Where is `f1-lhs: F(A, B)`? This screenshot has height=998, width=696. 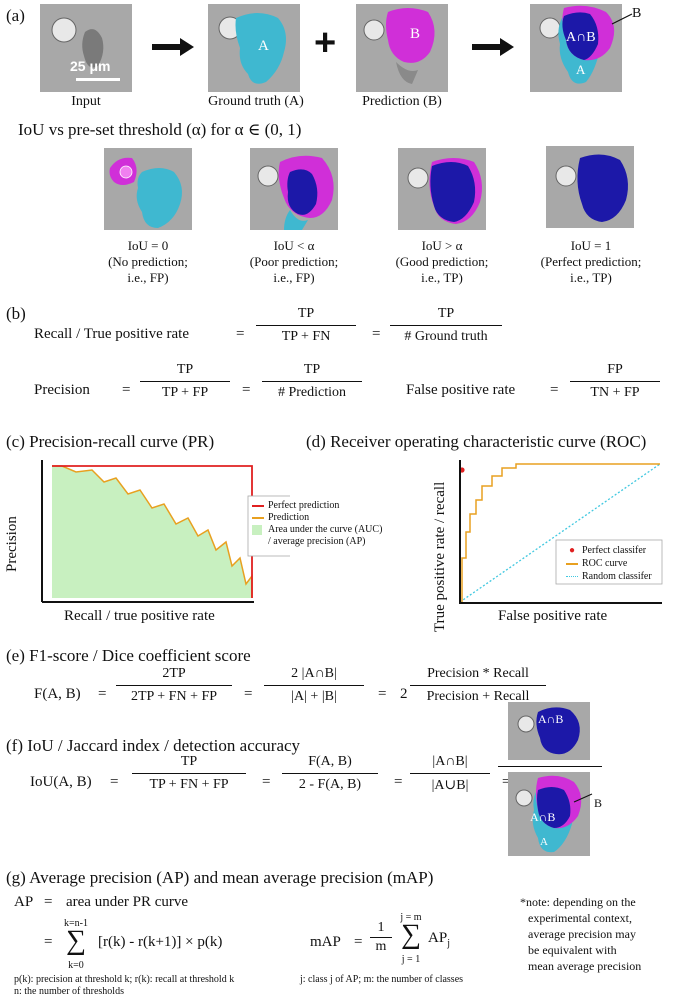
f1-lhs: F(A, B) is located at coordinates (57, 694).